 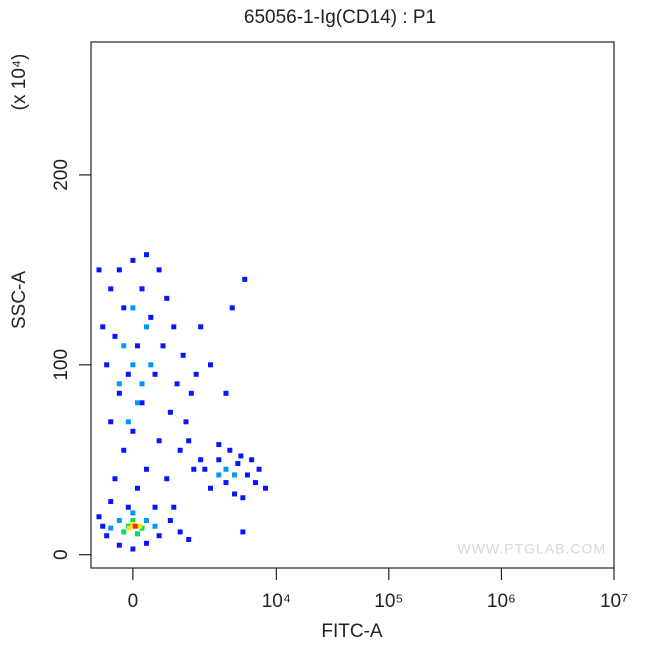 What do you see at coordinates (614, 601) in the screenshot?
I see `x-tick-label: 10⁷` at bounding box center [614, 601].